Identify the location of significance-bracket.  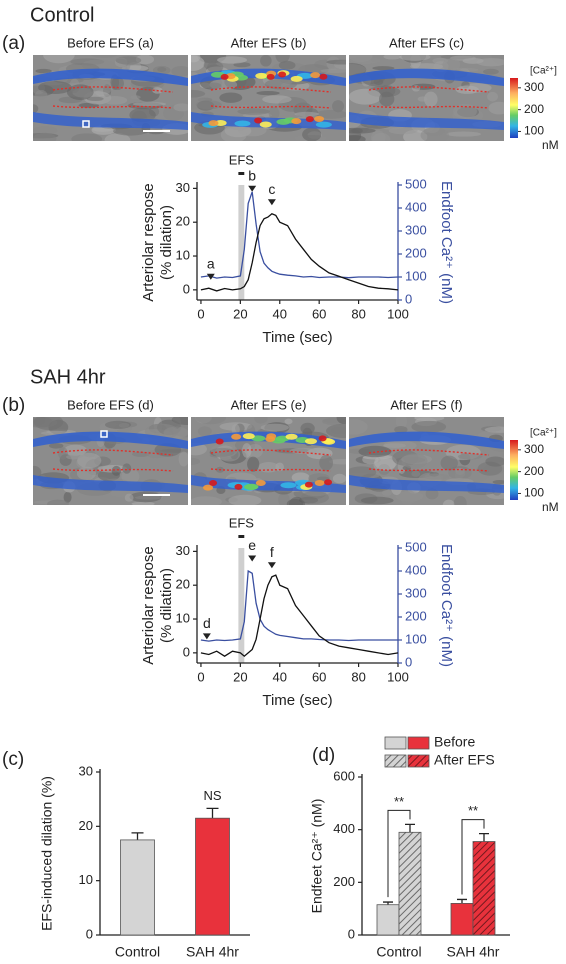
(473, 857).